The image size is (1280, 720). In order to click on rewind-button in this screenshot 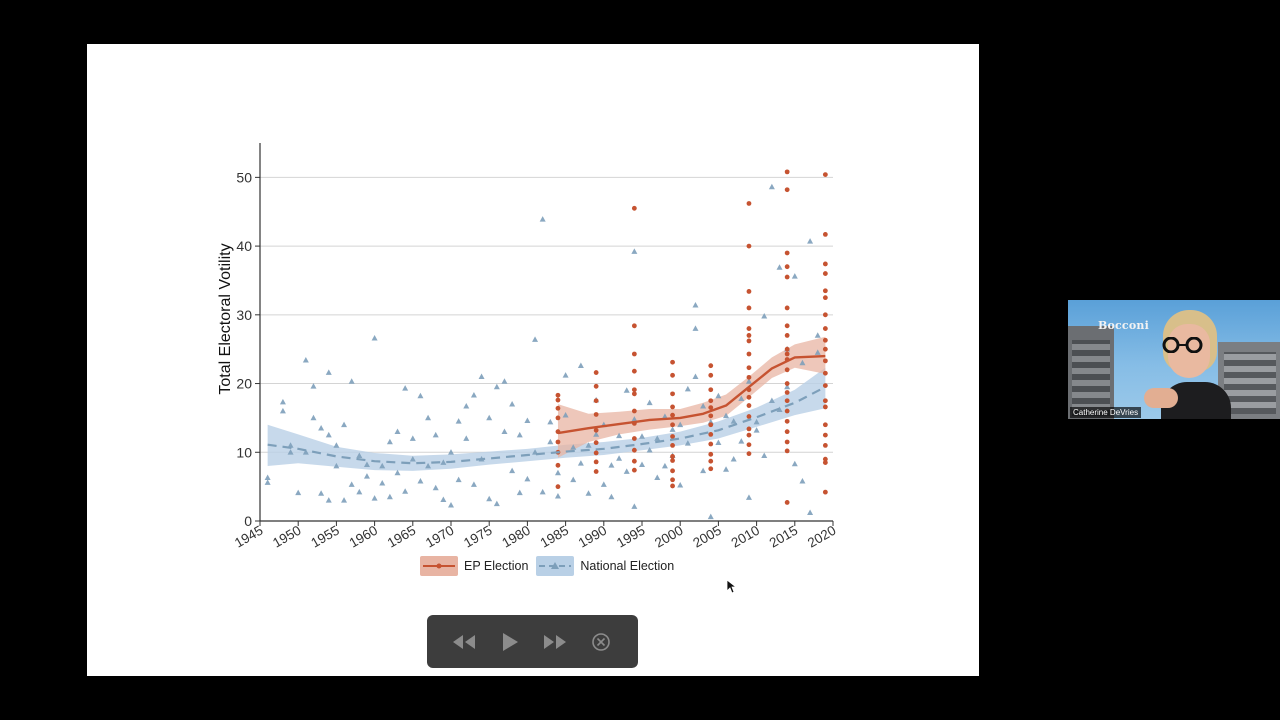, I will do `click(464, 642)`.